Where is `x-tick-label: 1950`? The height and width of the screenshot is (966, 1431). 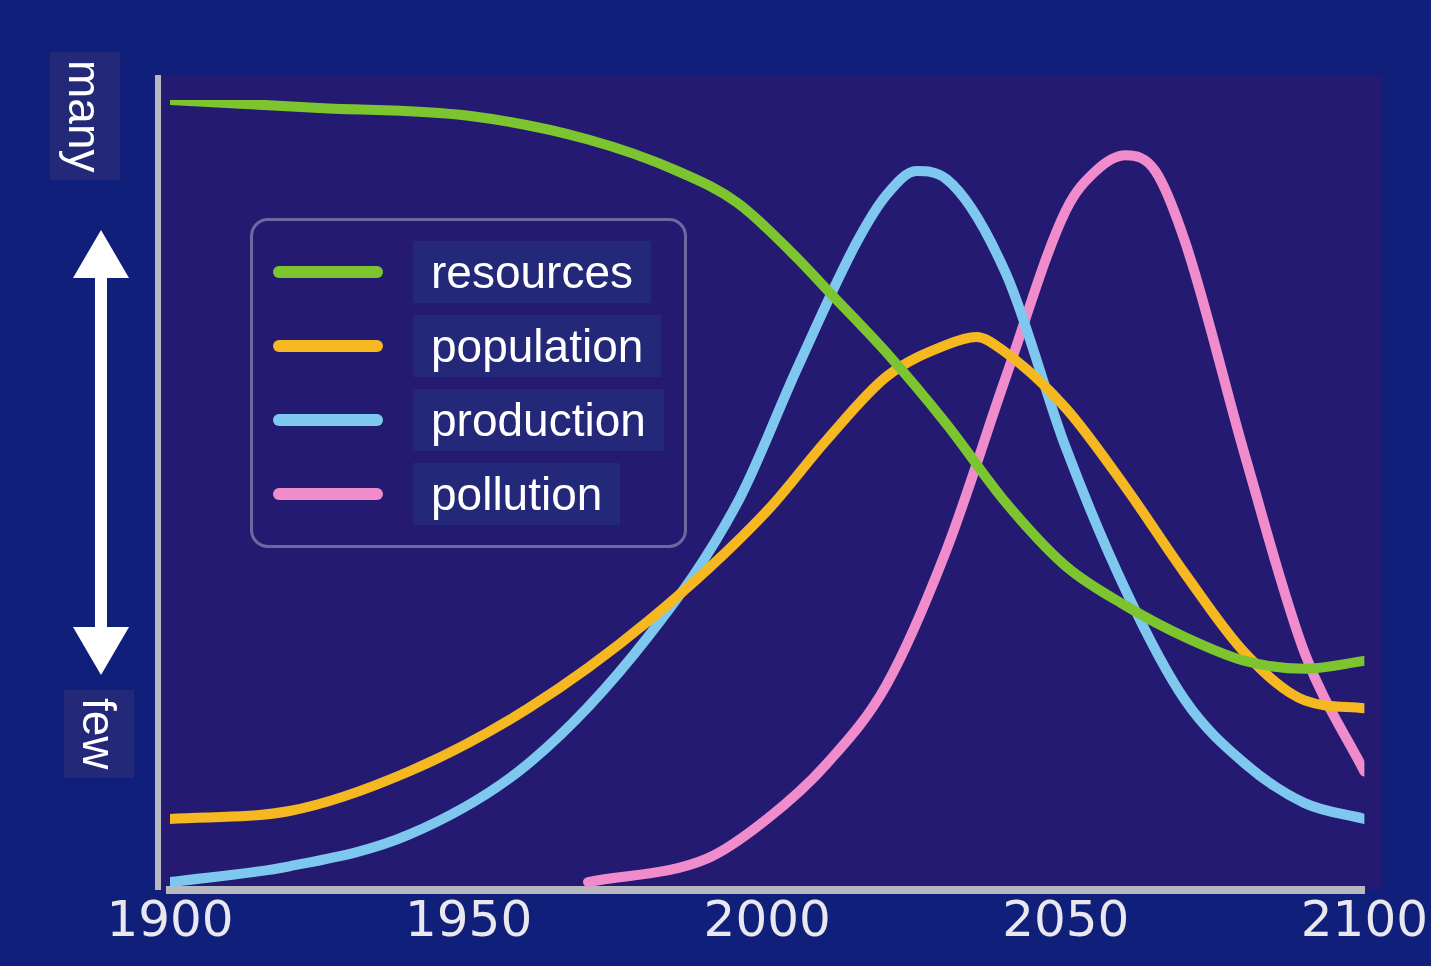
x-tick-label: 1950 is located at coordinates (468, 918).